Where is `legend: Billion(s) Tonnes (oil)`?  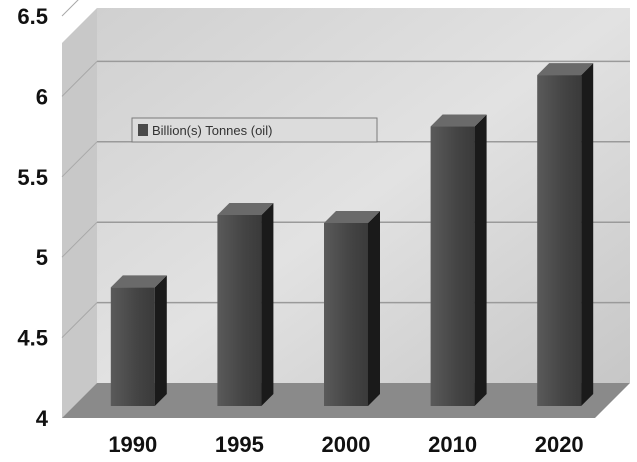
legend: Billion(s) Tonnes (oil) is located at coordinates (254, 130).